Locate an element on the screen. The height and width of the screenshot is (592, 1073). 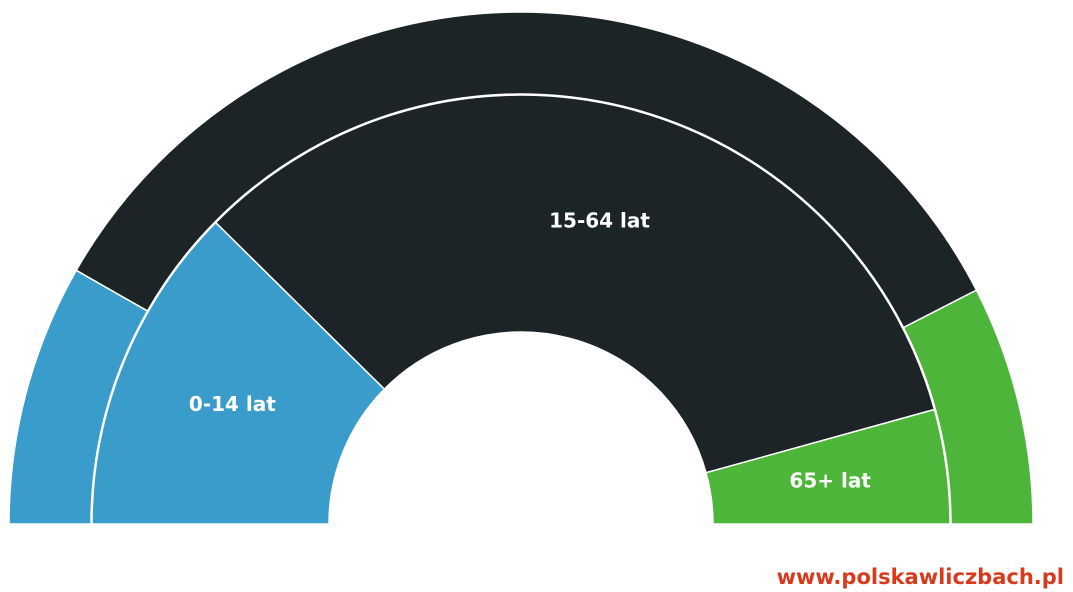
segment-label: 0-14 lat is located at coordinates (232, 404).